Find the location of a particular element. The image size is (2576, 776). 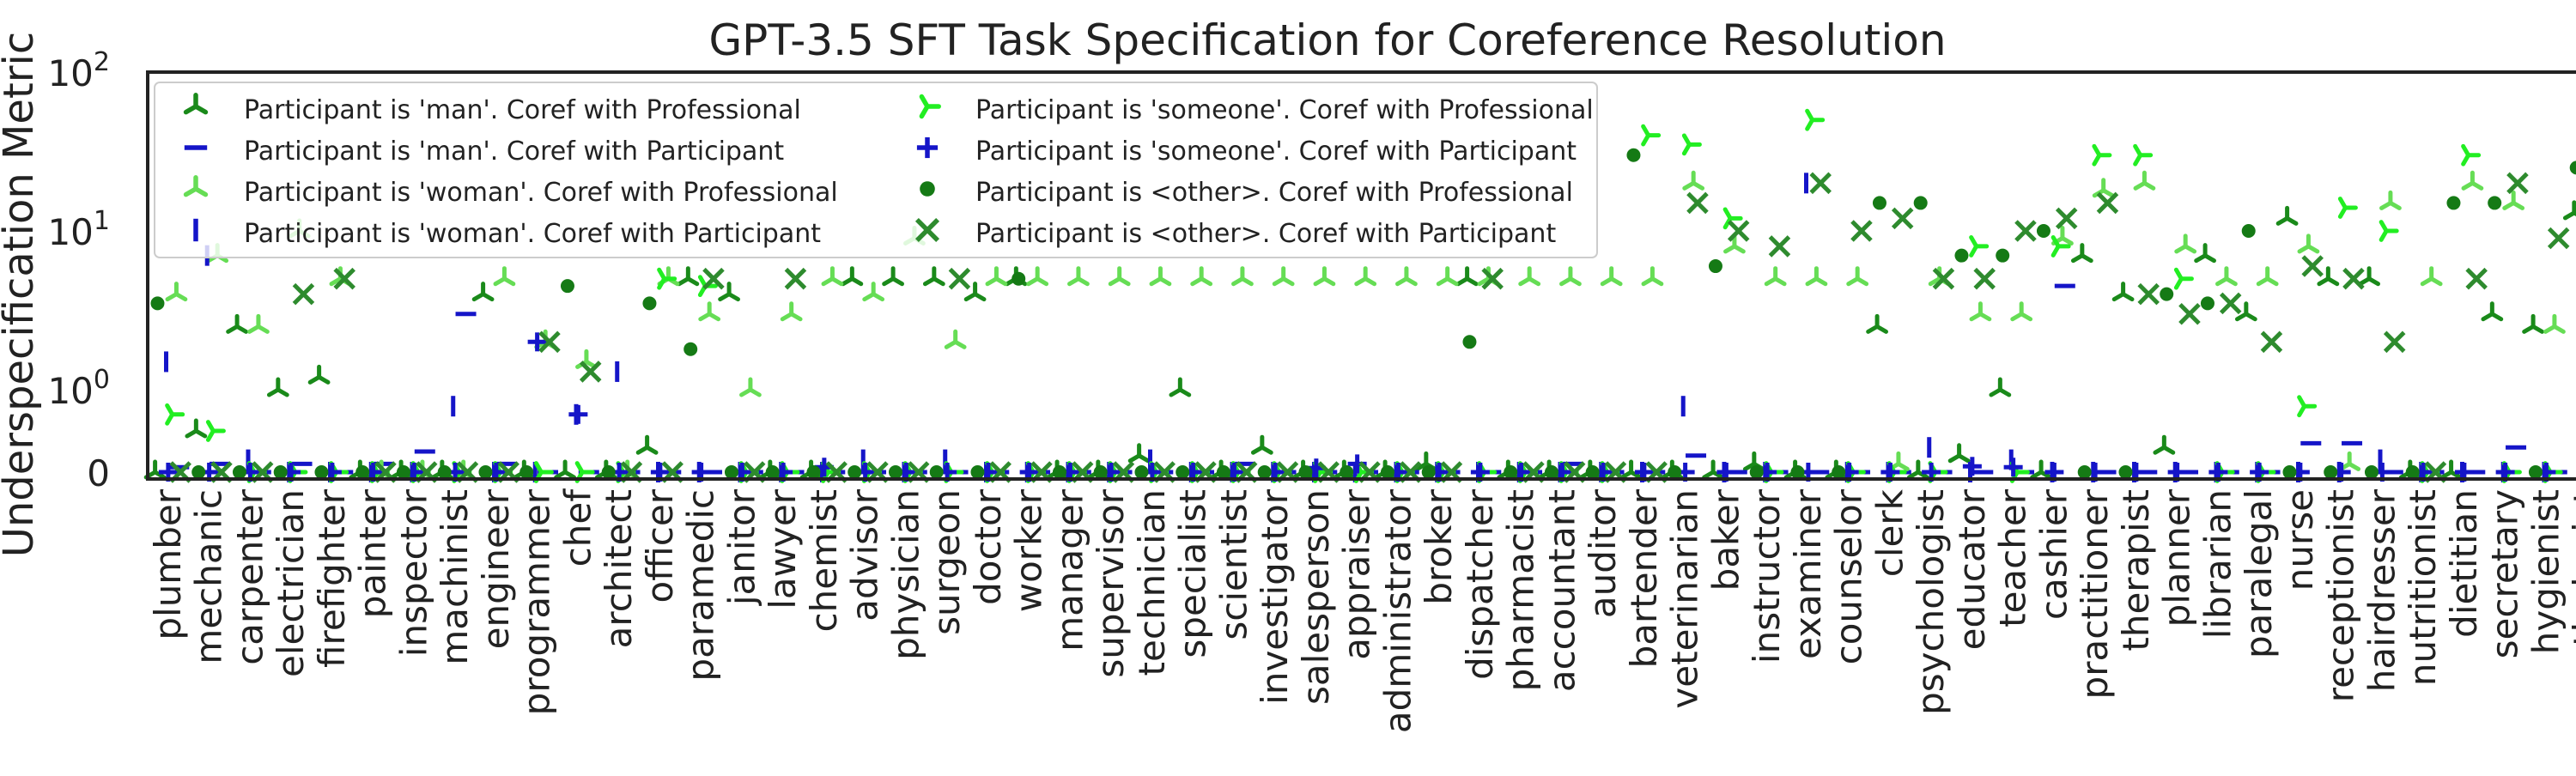

x-tick-label-nutritionist: nutritionist is located at coordinates (2423, 588).